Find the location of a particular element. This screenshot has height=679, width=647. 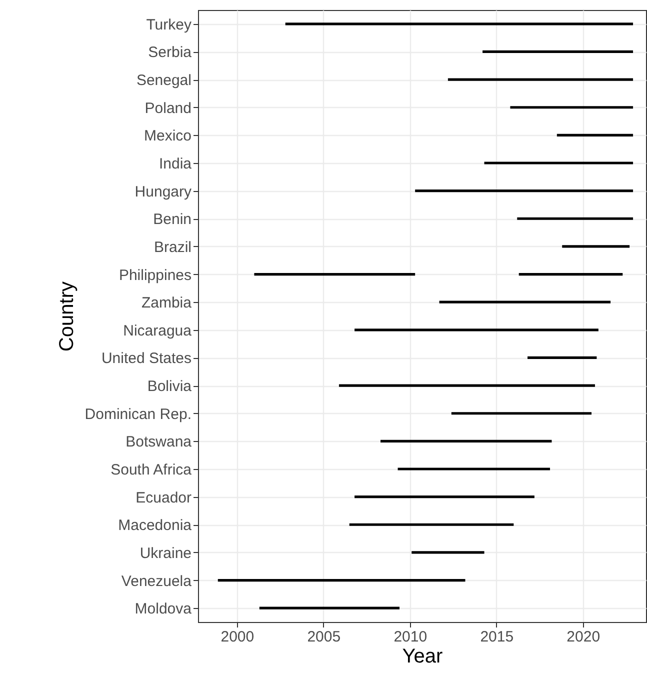

y-tick-label: Ecuador is located at coordinates (164, 497).